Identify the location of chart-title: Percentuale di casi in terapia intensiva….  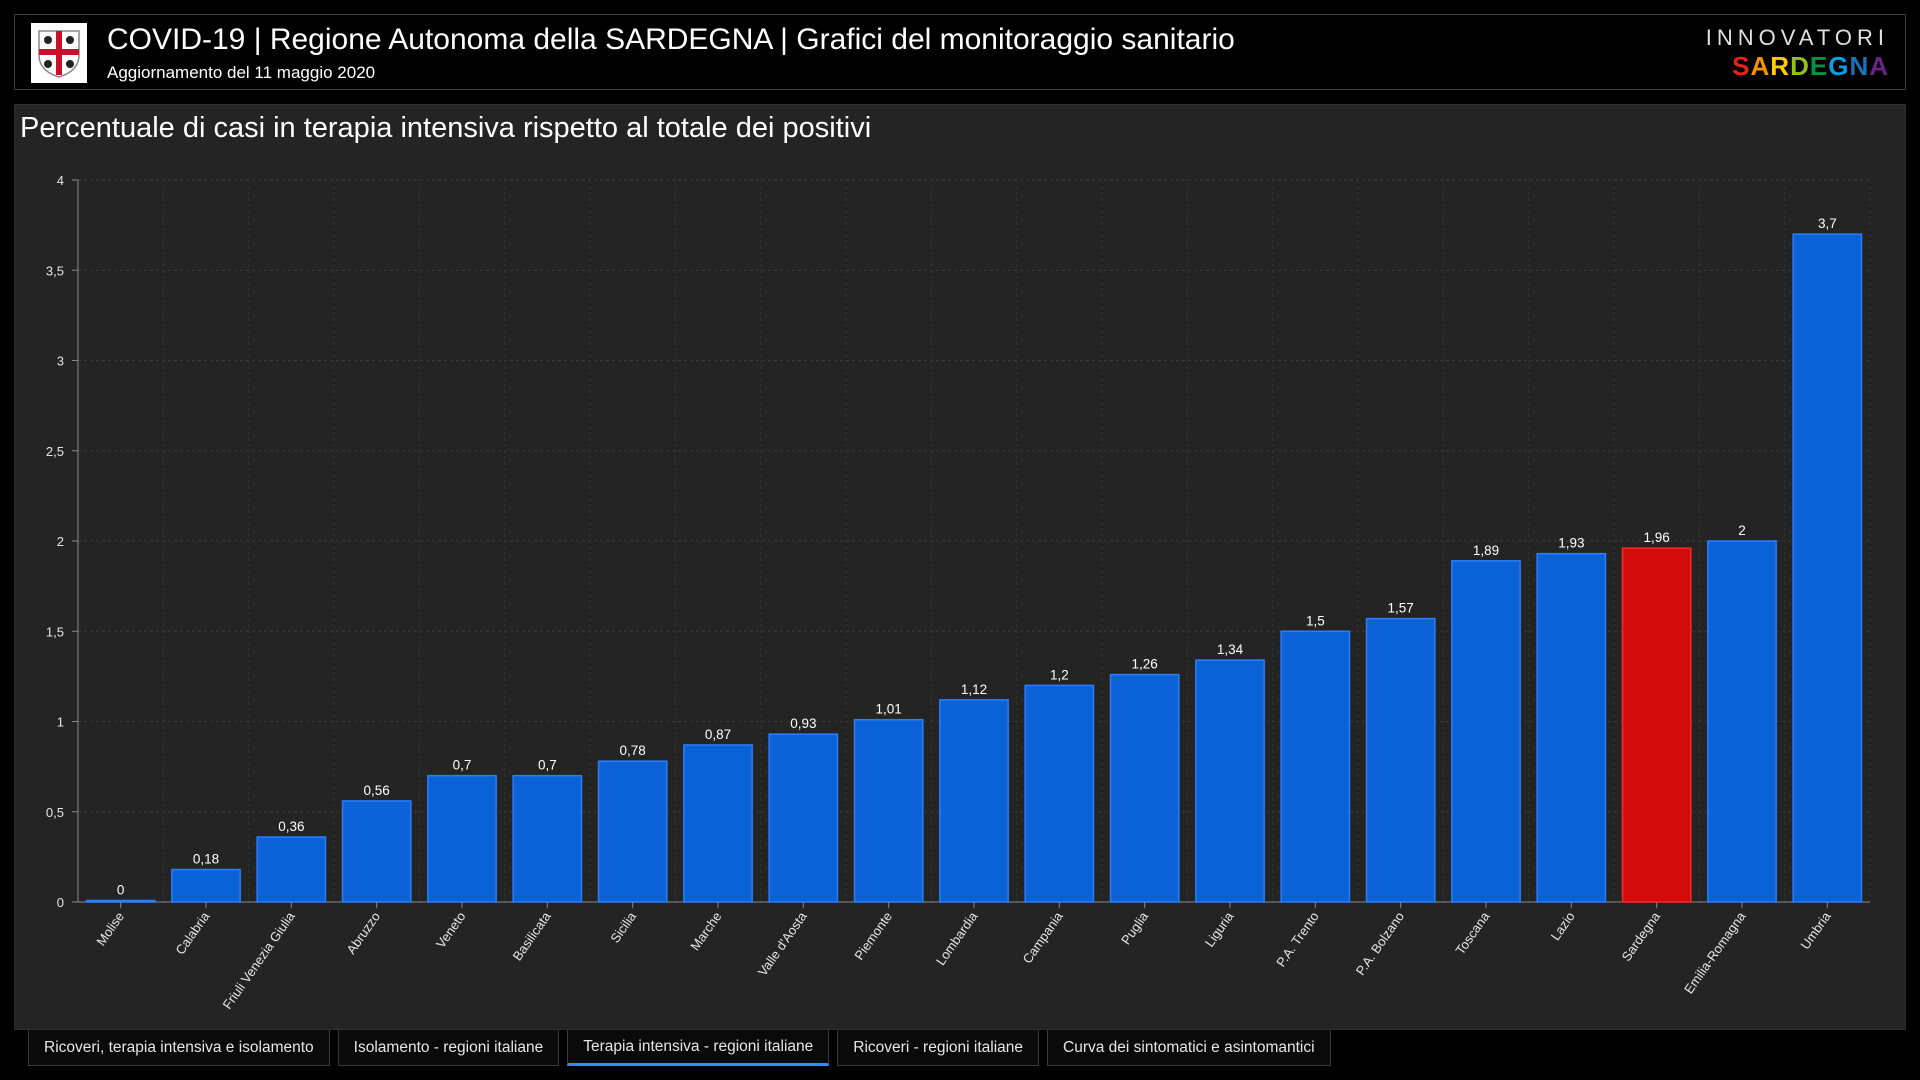
(446, 128).